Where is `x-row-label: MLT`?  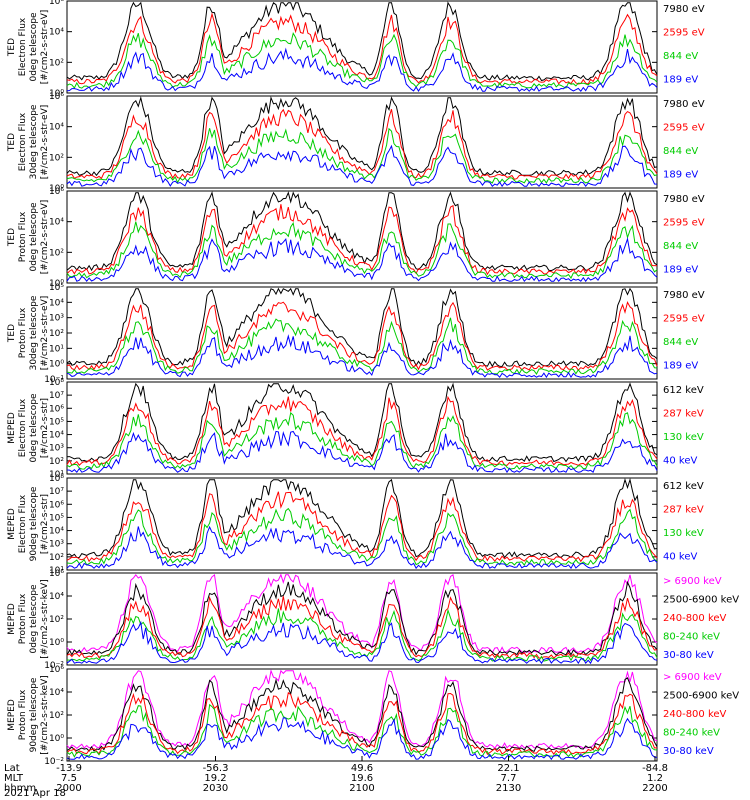 x-row-label: MLT is located at coordinates (14, 778).